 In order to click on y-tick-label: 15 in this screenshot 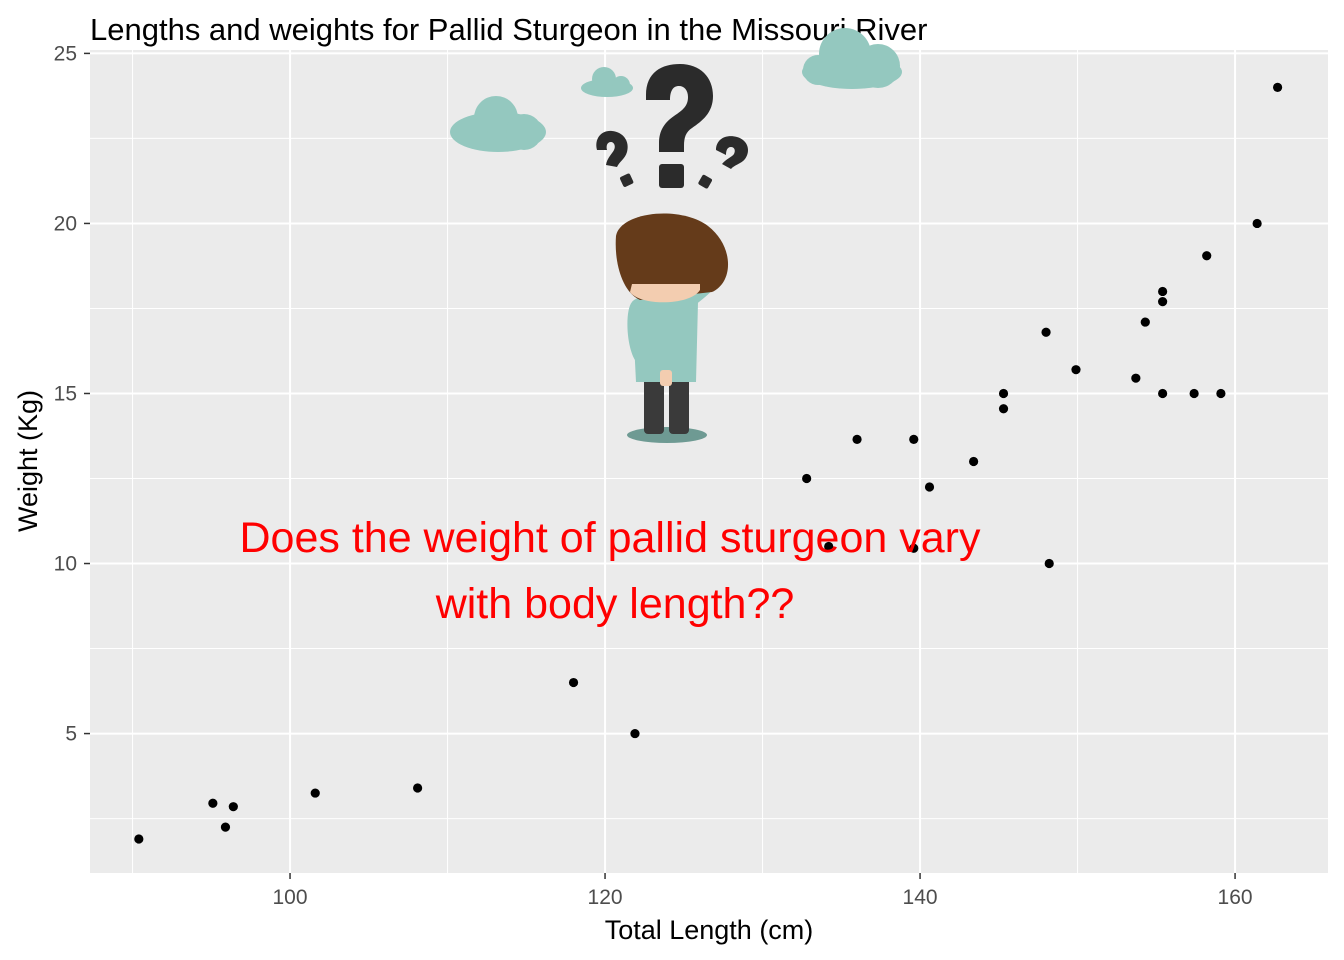, I will do `click(65, 393)`.